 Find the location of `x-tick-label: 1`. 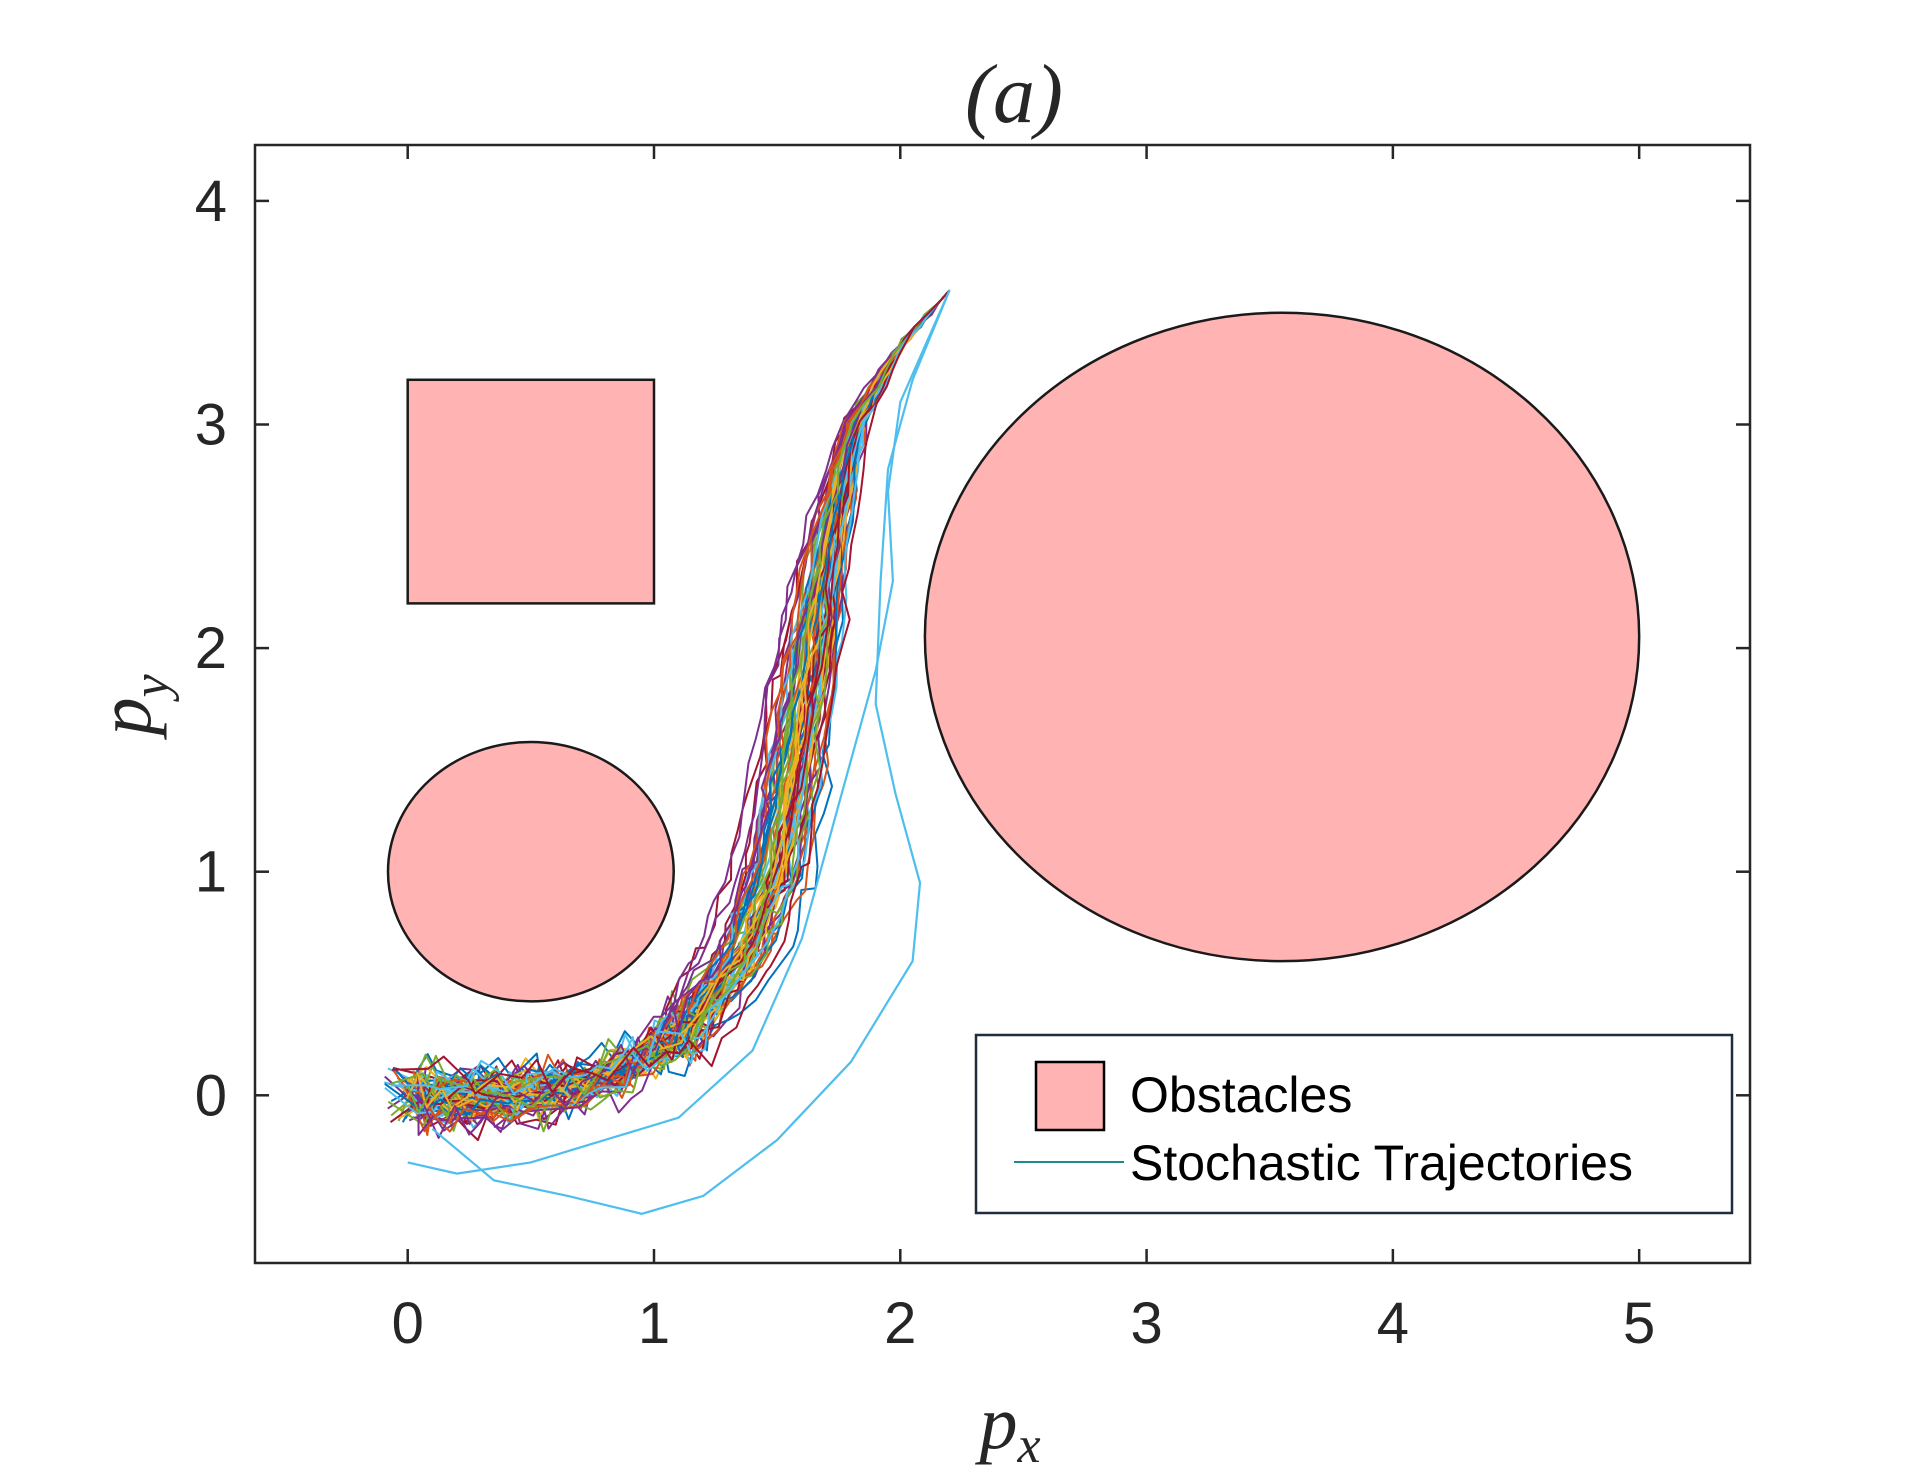

x-tick-label: 1 is located at coordinates (654, 1323).